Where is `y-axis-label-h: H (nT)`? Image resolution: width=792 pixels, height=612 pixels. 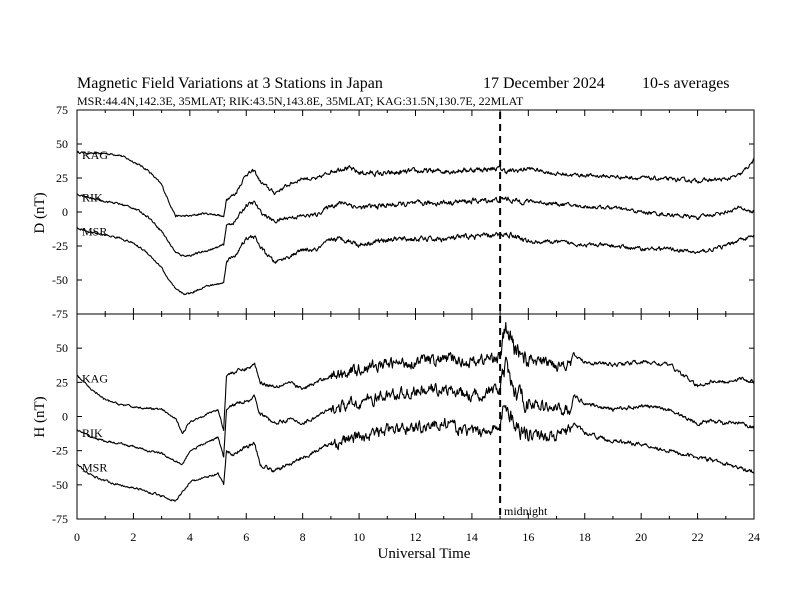
y-axis-label-h: H (nT) is located at coordinates (40, 416).